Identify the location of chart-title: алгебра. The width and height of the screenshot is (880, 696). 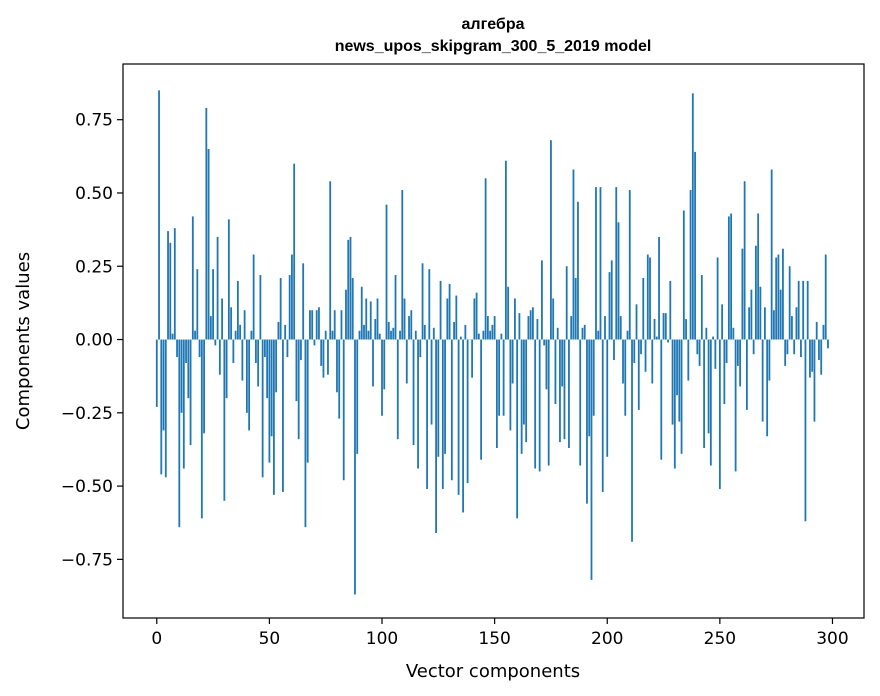
(493, 24).